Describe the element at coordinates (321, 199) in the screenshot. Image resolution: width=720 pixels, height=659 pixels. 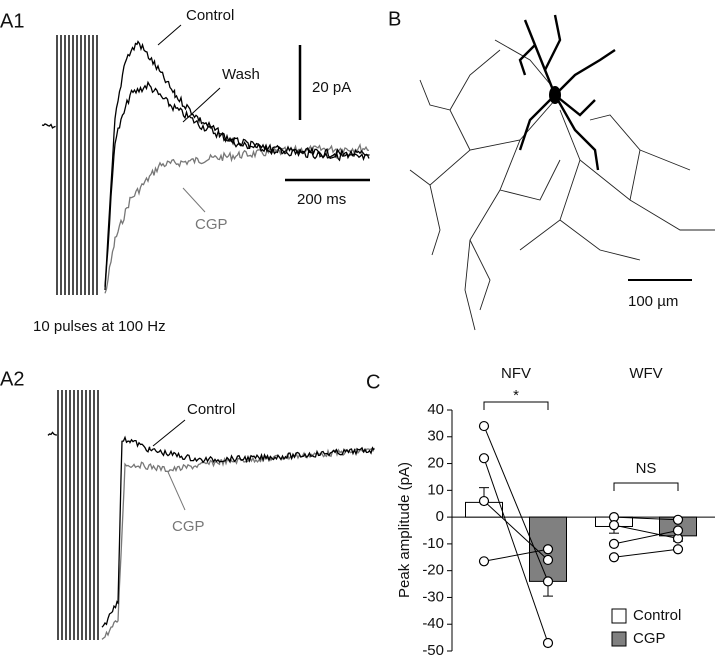
I see `scale-label: 200 ms` at that location.